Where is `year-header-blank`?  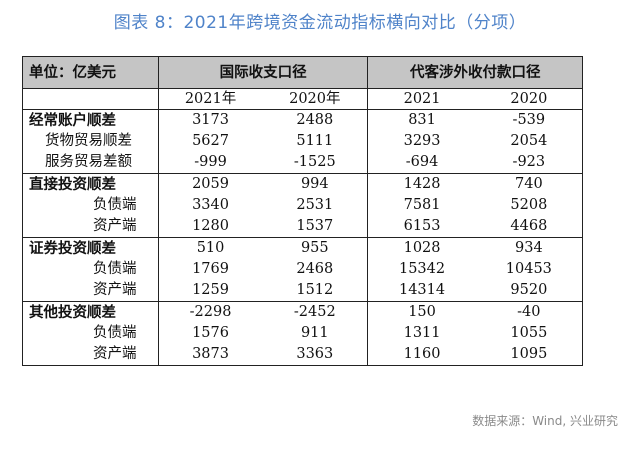
year-header-blank is located at coordinates (90, 99).